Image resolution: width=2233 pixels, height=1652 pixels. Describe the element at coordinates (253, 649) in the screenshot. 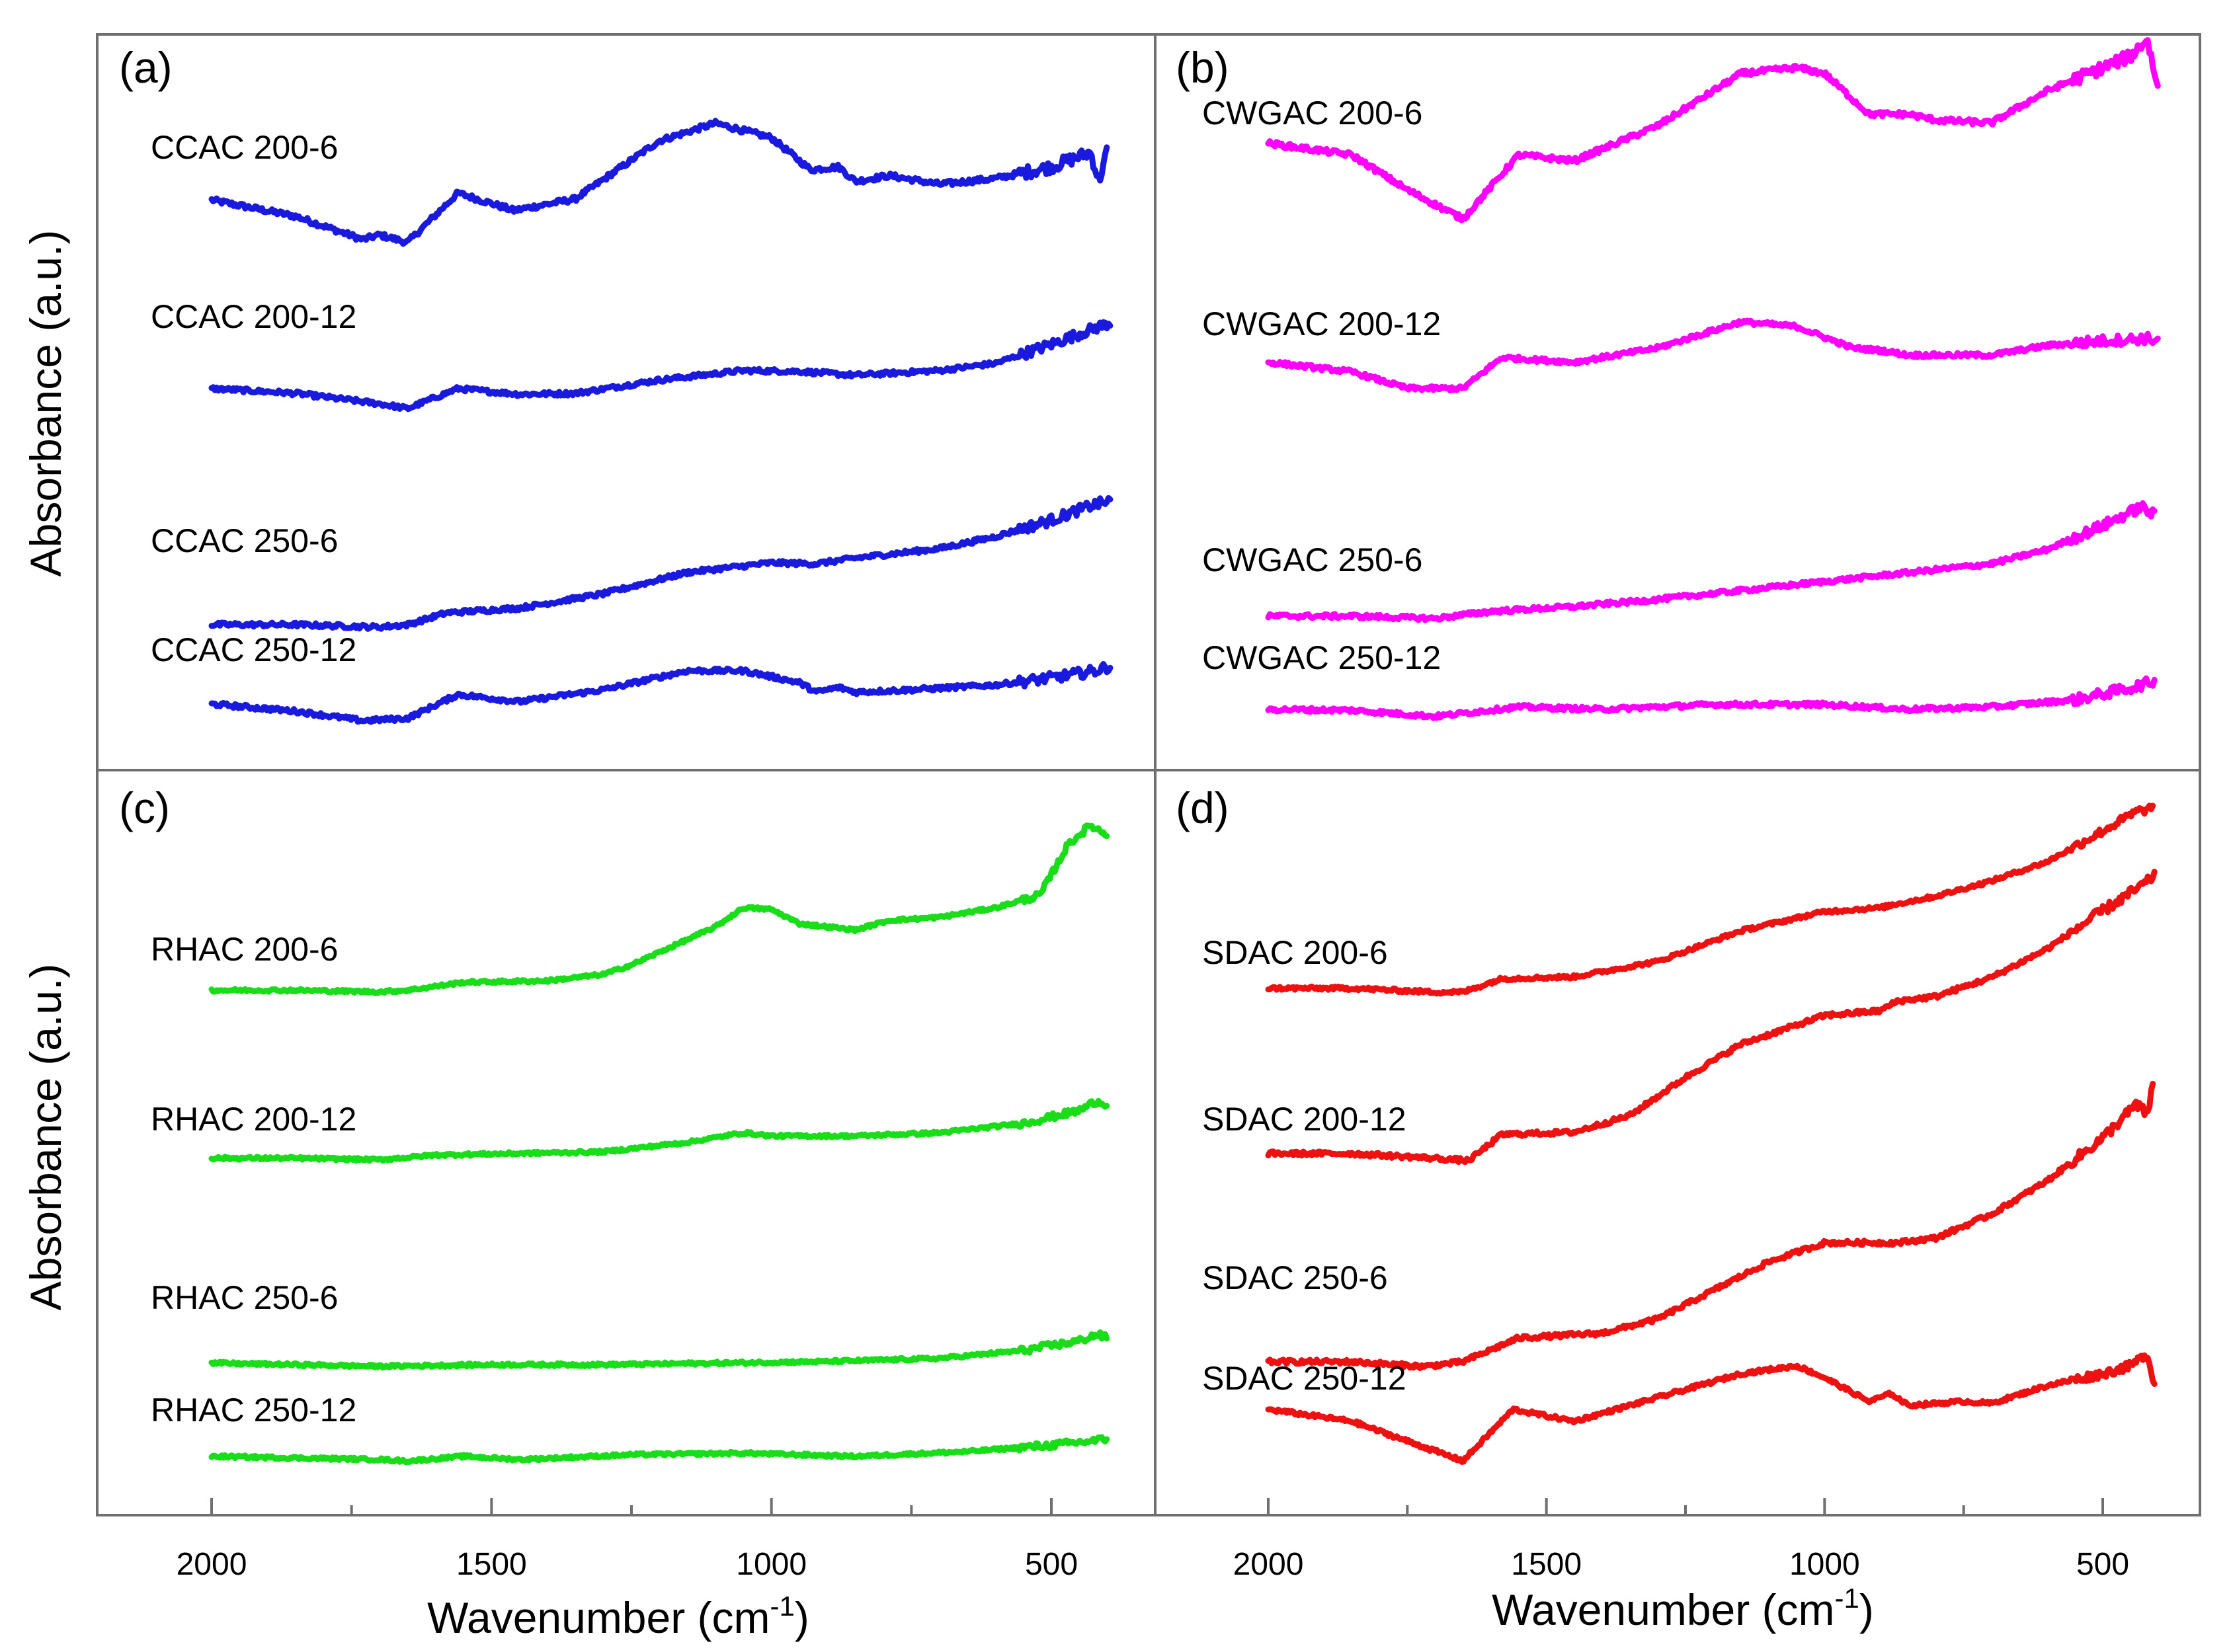

I see `series-label: CCAC 250-12` at that location.